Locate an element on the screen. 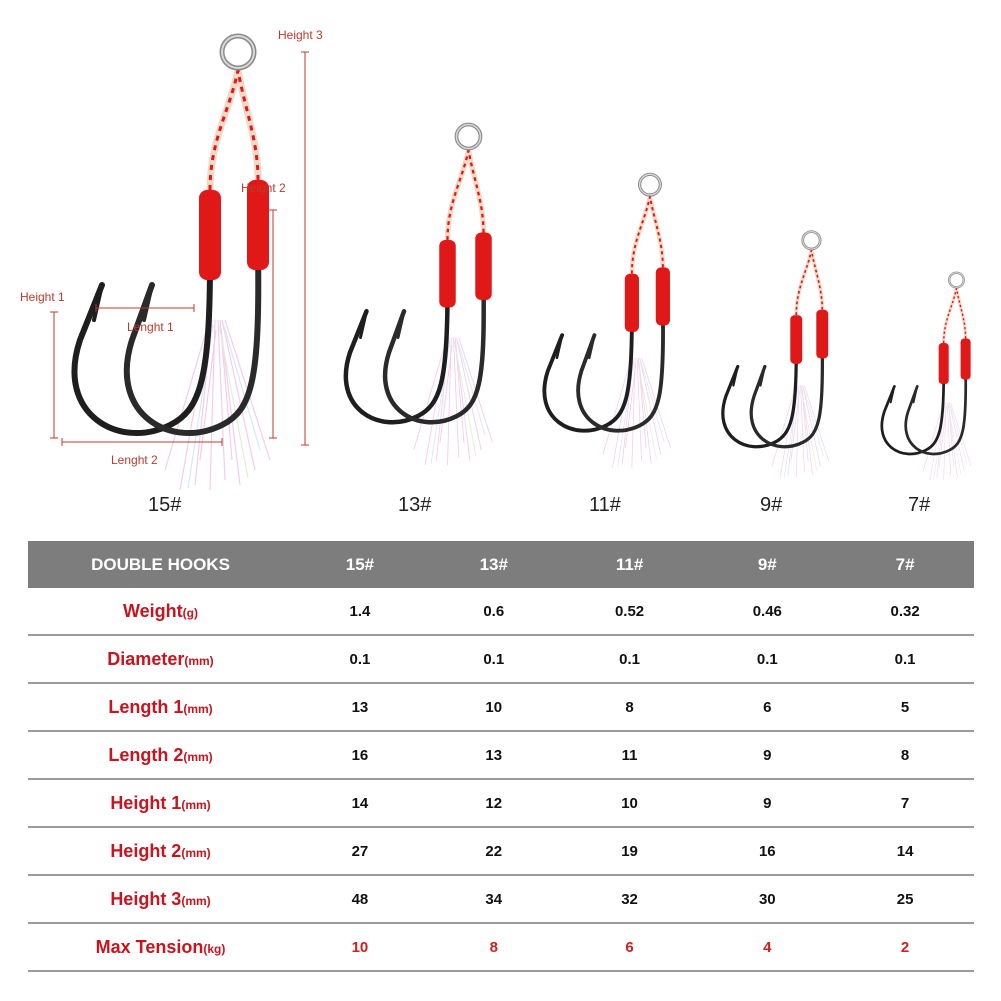  column-header: 9# is located at coordinates (767, 564).